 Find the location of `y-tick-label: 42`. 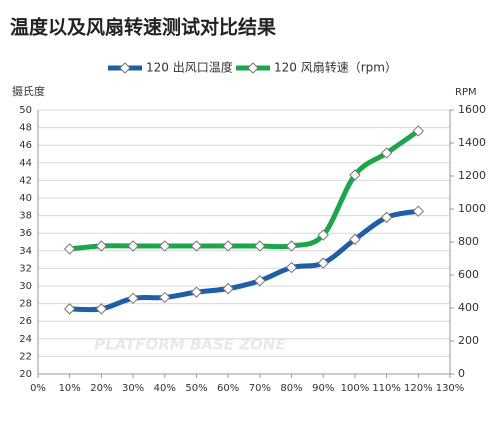

y-tick-label: 42 is located at coordinates (25, 180).